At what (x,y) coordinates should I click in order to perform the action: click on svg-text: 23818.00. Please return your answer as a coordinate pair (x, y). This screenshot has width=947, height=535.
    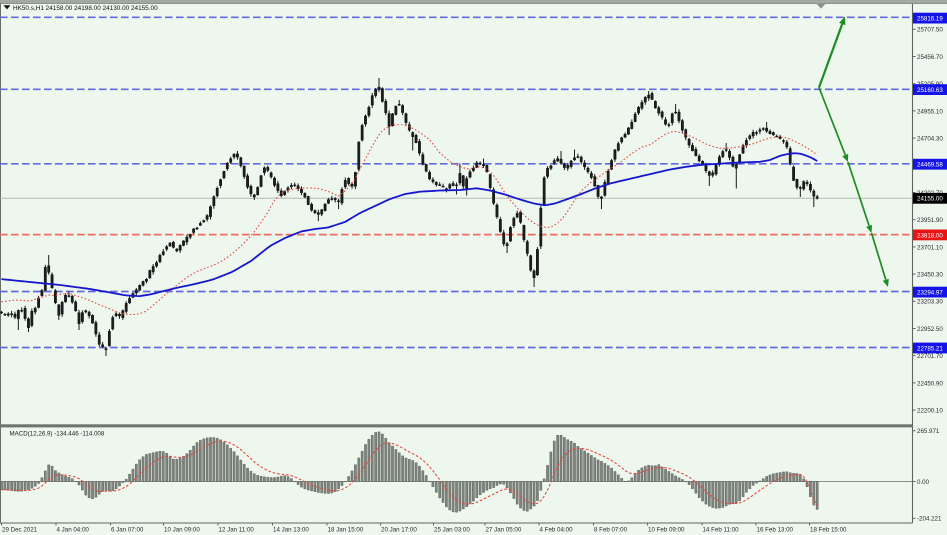
    Looking at the image, I should click on (930, 235).